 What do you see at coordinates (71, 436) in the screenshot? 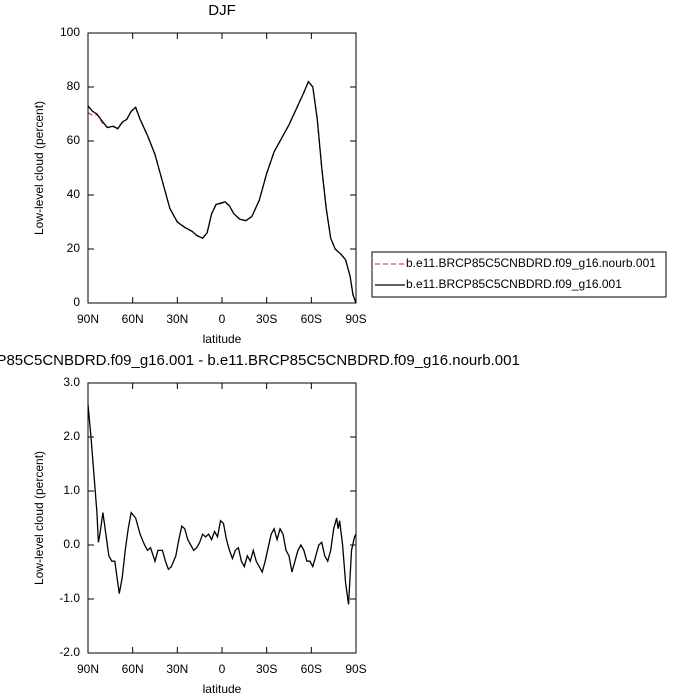
I see `y-tick-label: 2.0` at bounding box center [71, 436].